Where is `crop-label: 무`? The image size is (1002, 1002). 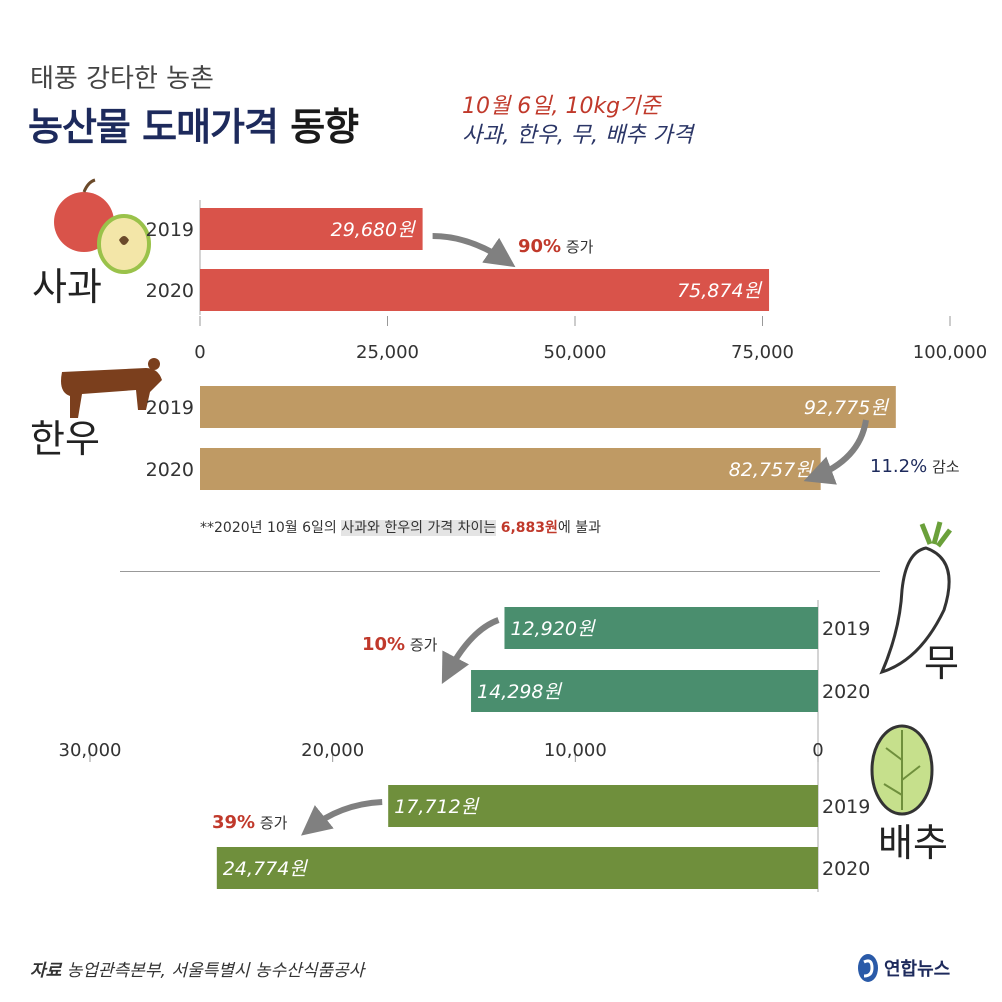
crop-label: 무 is located at coordinates (941, 663).